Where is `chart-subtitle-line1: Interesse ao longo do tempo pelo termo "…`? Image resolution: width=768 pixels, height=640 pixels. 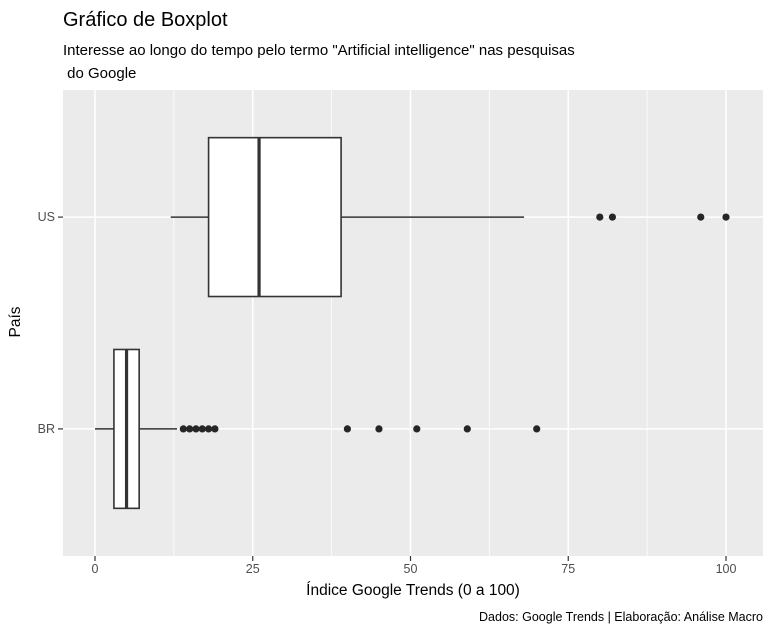
chart-subtitle-line1: Interesse ao longo do tempo pelo termo "… is located at coordinates (319, 50).